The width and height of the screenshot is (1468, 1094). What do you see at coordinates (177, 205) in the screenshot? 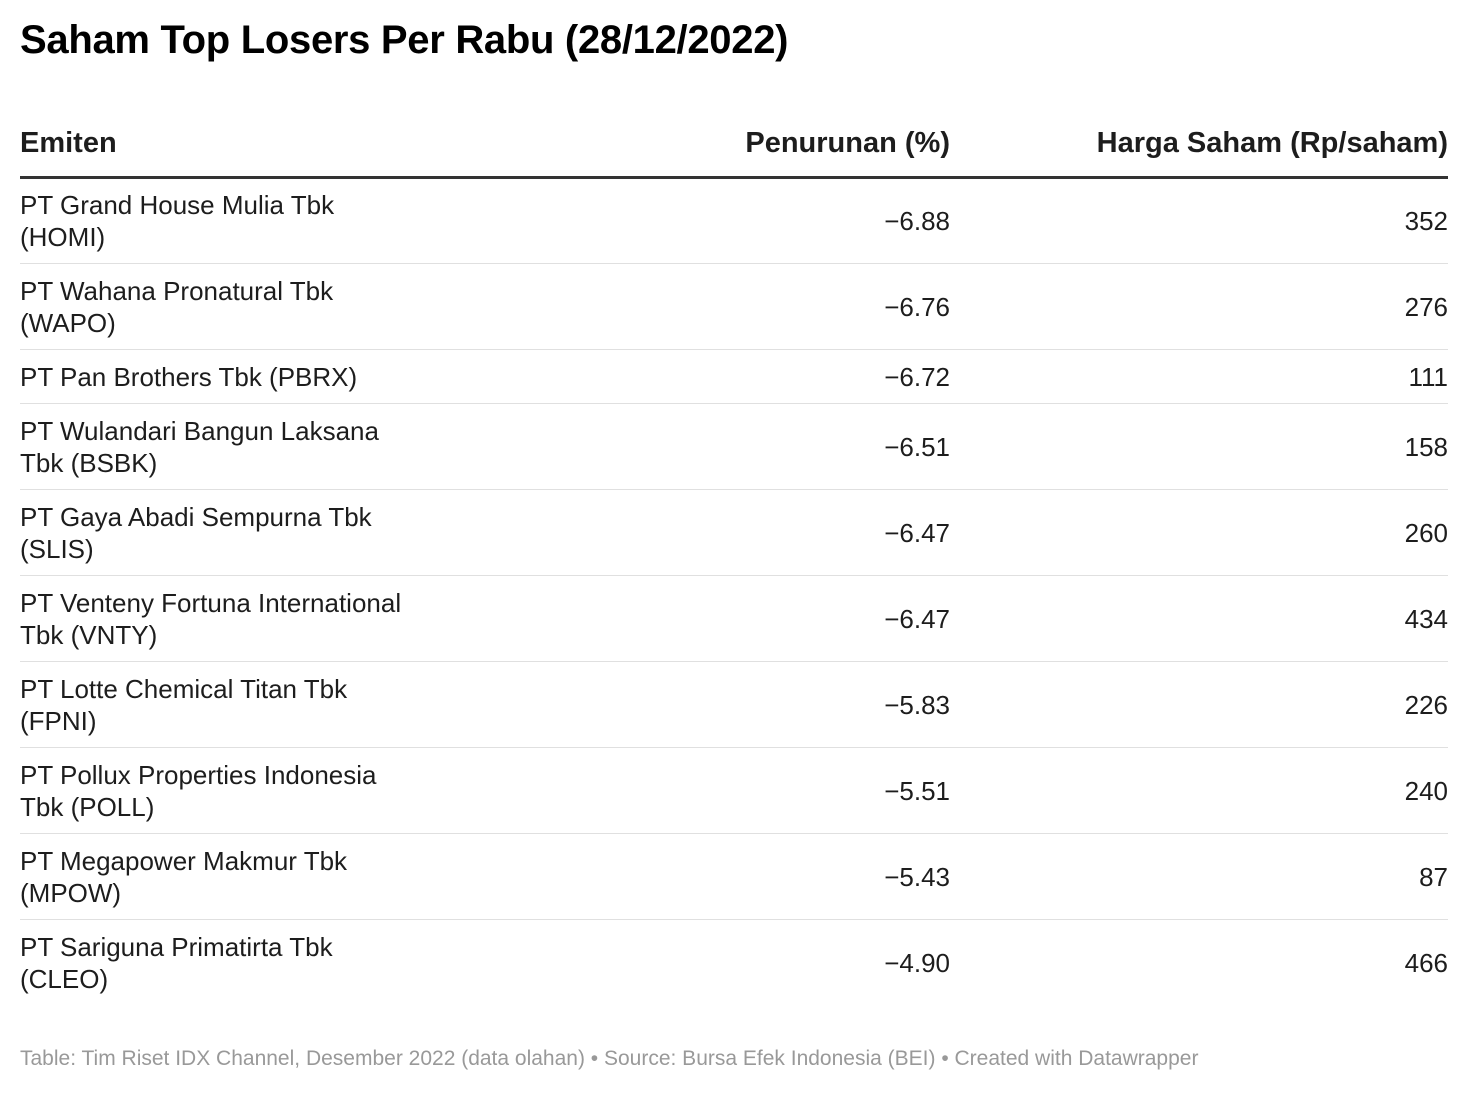
I see `emiten-name-line: PT Grand House Mulia Tbk` at bounding box center [177, 205].